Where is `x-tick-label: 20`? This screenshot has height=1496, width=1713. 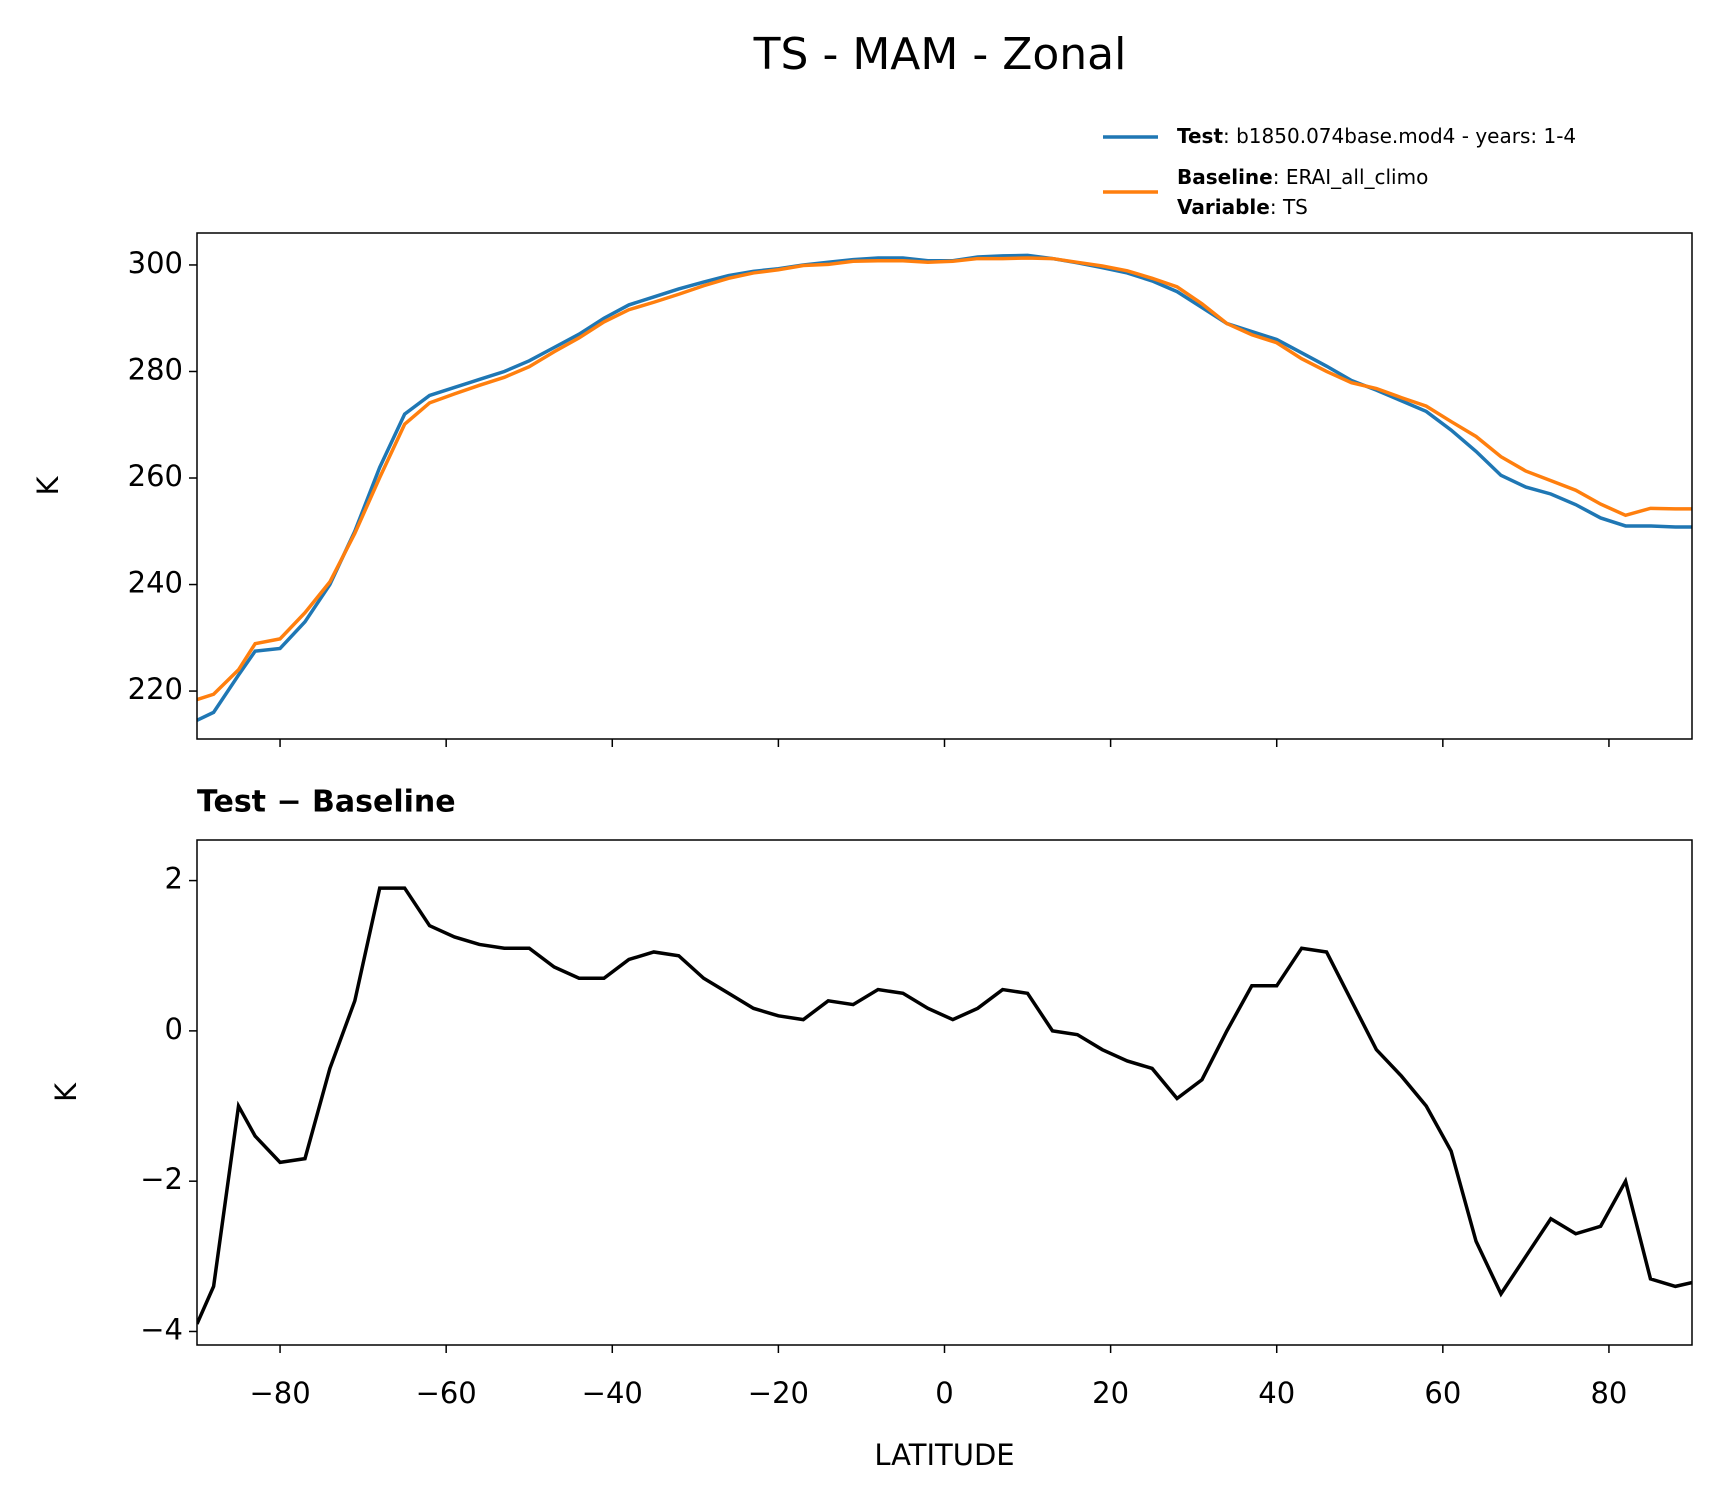 x-tick-label: 20 is located at coordinates (1110, 1393).